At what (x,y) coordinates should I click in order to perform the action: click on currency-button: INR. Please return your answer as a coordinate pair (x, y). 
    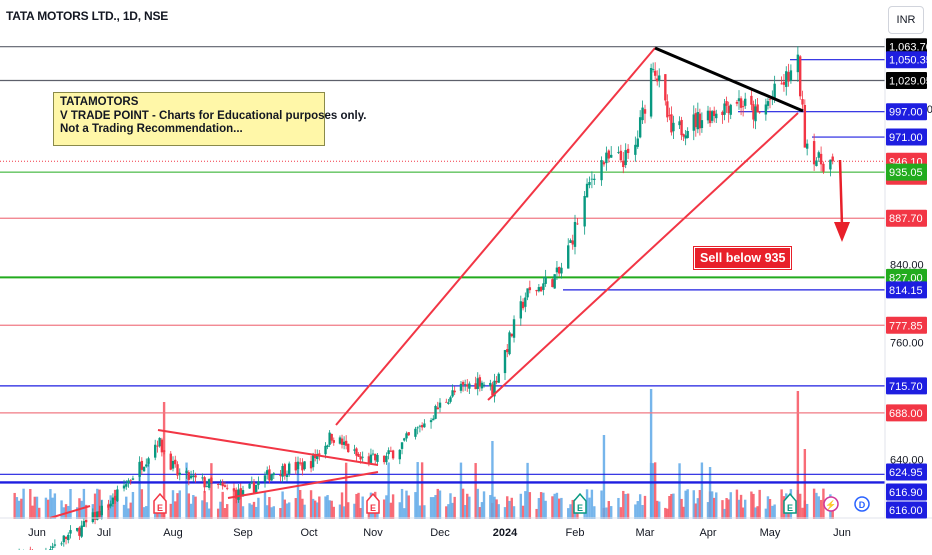
    Looking at the image, I should click on (906, 20).